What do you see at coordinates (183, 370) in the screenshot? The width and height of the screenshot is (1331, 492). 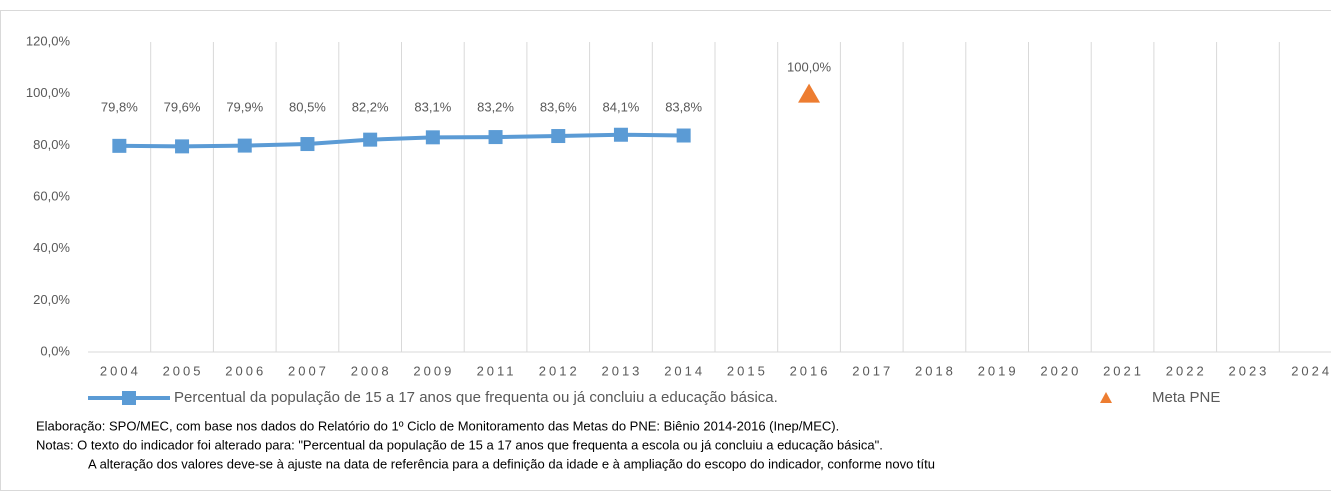 I see `x-tick-label: 2005` at bounding box center [183, 370].